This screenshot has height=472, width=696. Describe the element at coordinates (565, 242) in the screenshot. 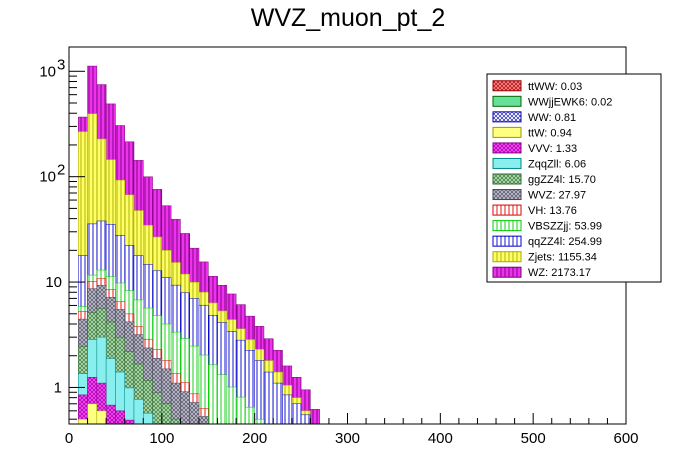

I see `legend-label-qqZZ4l: qqZZ4l: 254.99` at that location.